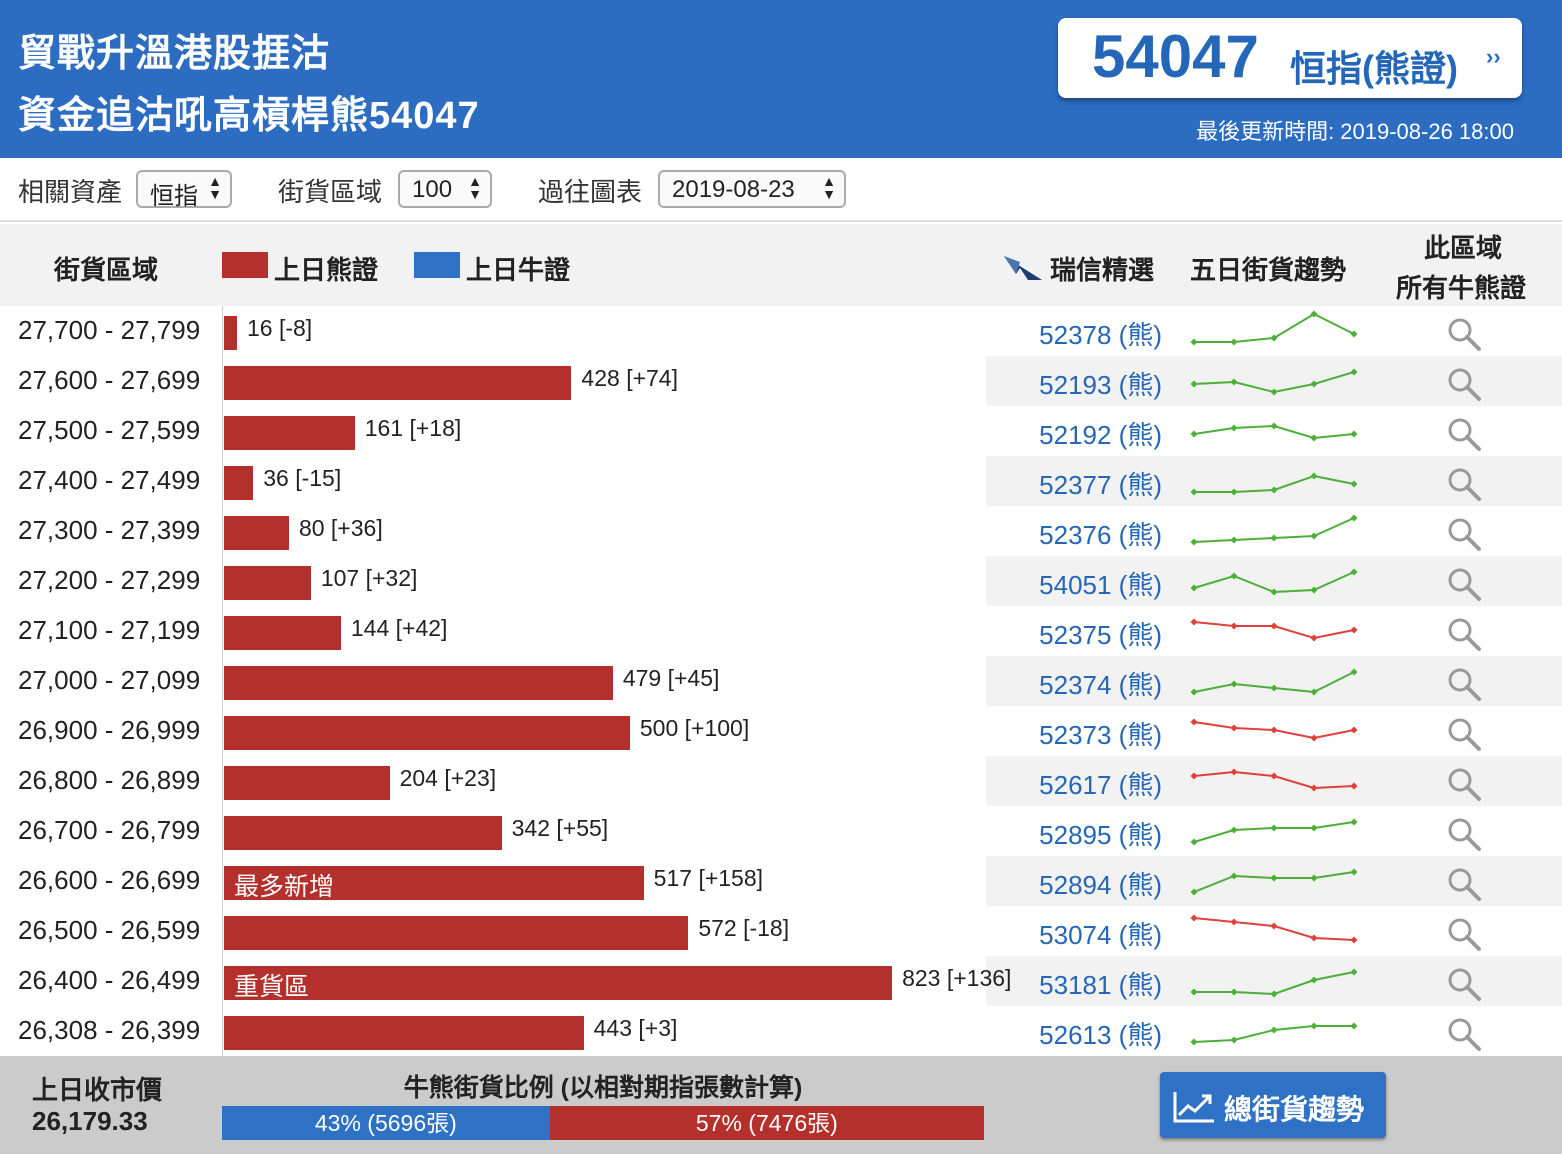 The width and height of the screenshot is (1562, 1154). I want to click on bar-change: [-15], so click(318, 478).